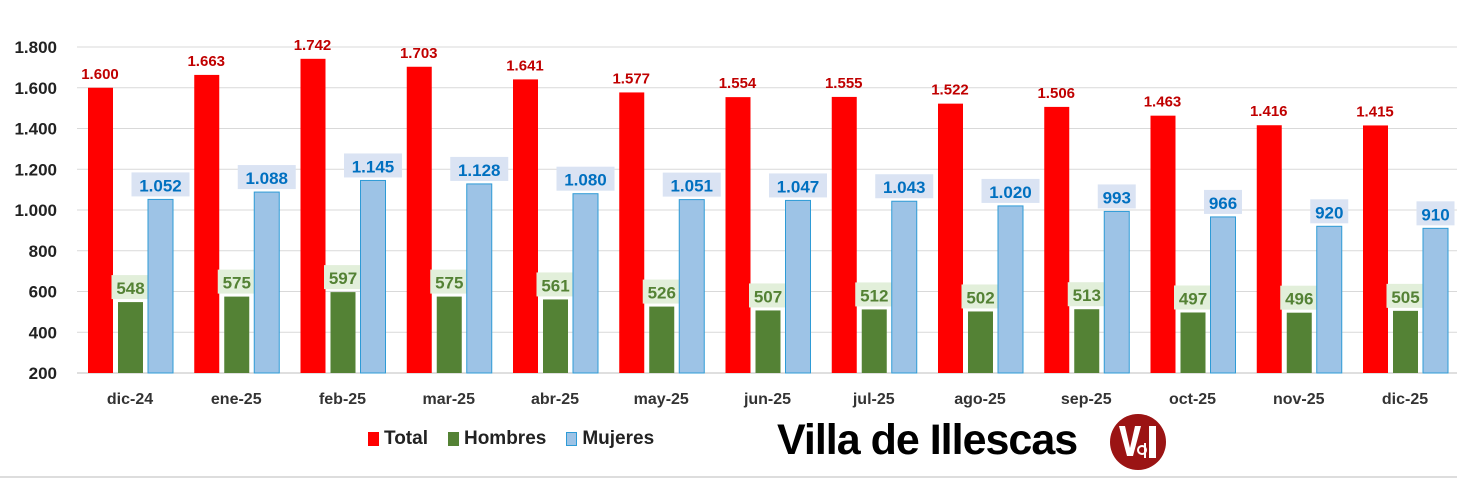  Describe the element at coordinates (43, 332) in the screenshot. I see `y-tick-label: 400` at that location.